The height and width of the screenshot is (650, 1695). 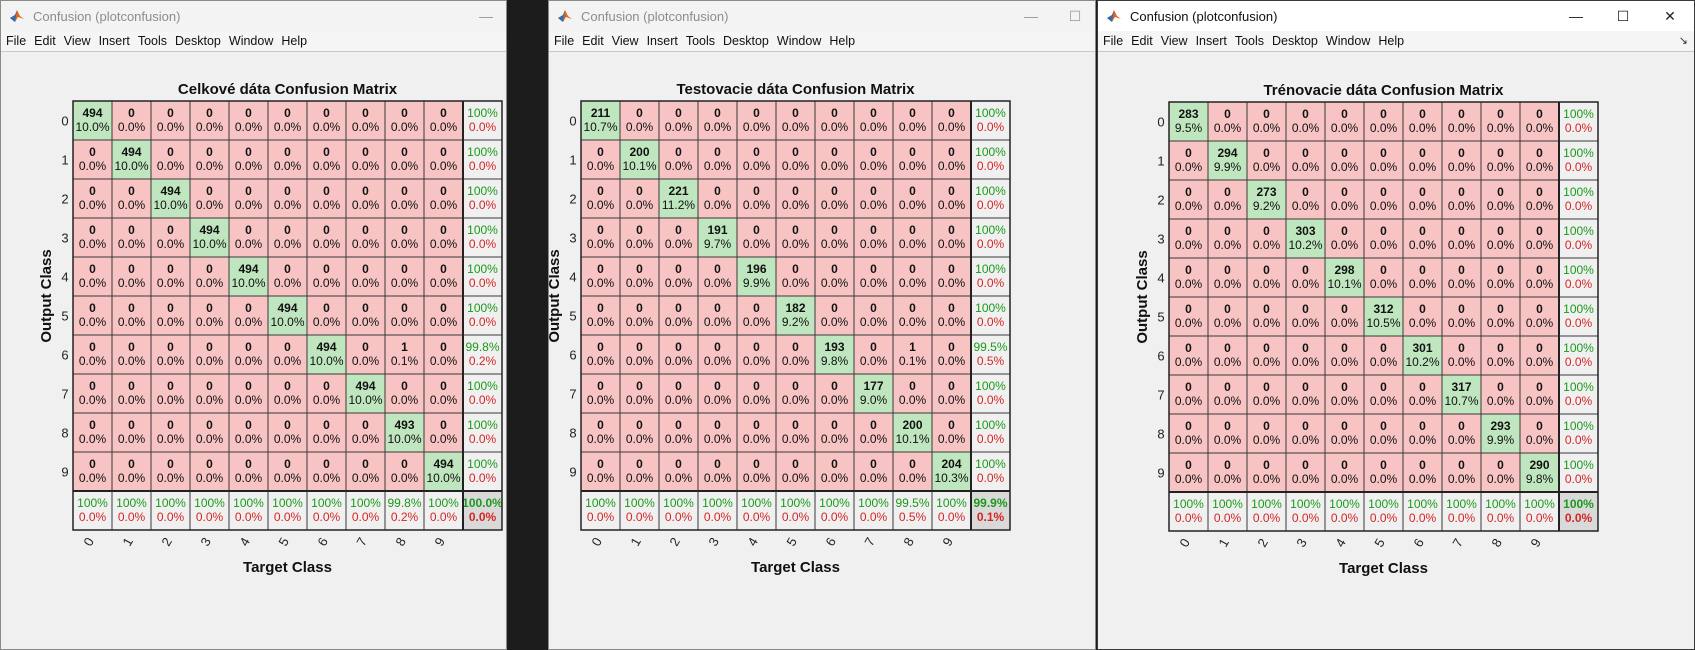 What do you see at coordinates (1188, 511) in the screenshot?
I see `matrix-cell: 100%0.0%` at bounding box center [1188, 511].